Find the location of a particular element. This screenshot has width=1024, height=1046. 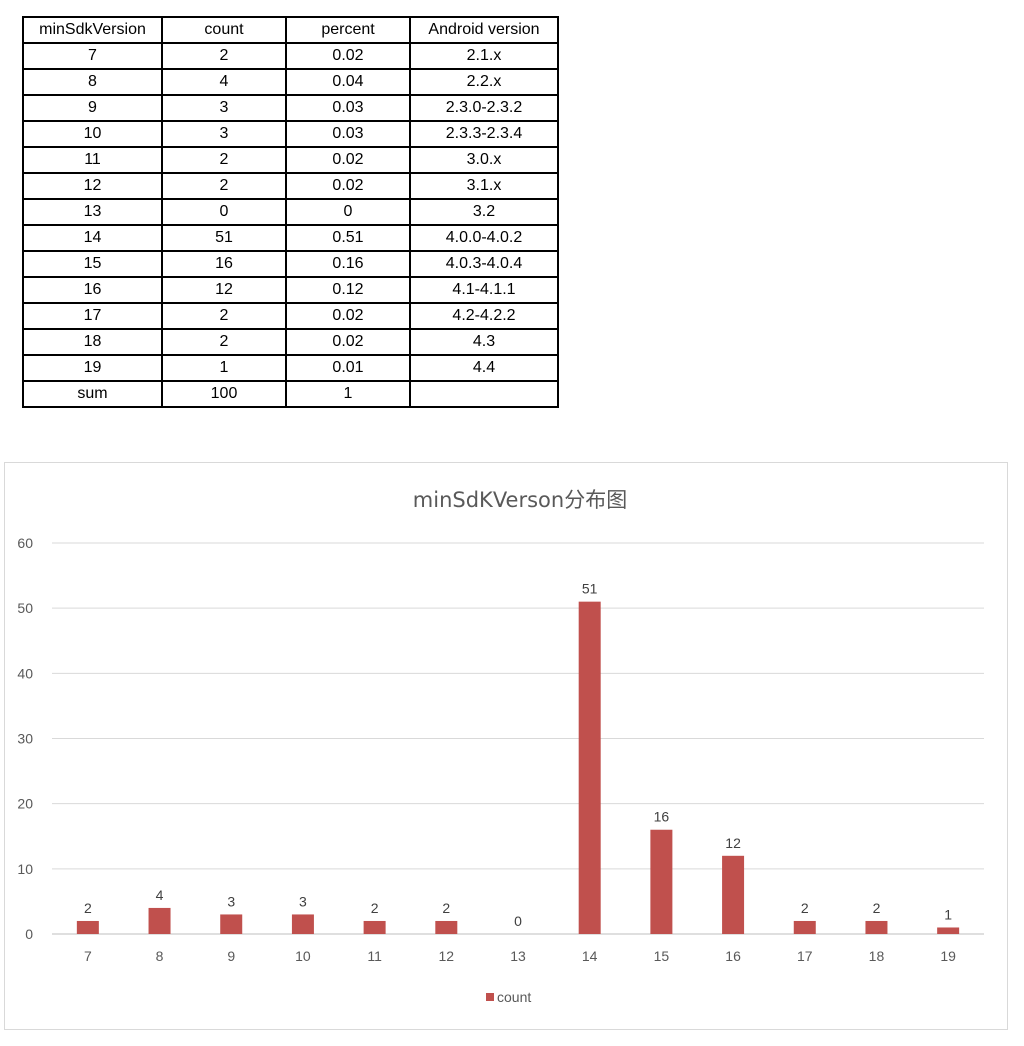

header-percent: percent is located at coordinates (348, 30).